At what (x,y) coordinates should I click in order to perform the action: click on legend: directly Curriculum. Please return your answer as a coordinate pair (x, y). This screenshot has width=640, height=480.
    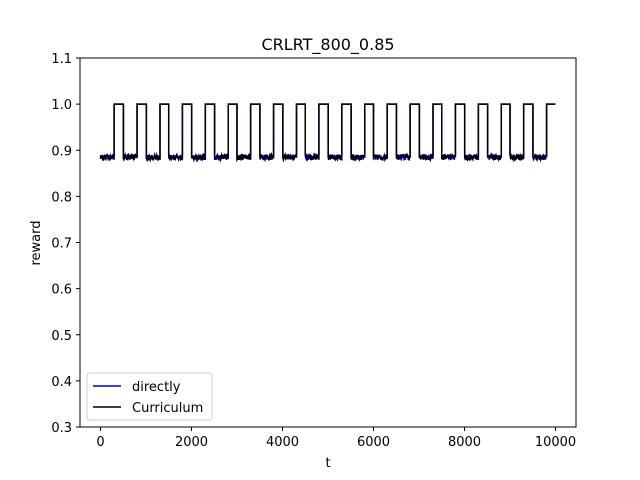
    Looking at the image, I should click on (149, 396).